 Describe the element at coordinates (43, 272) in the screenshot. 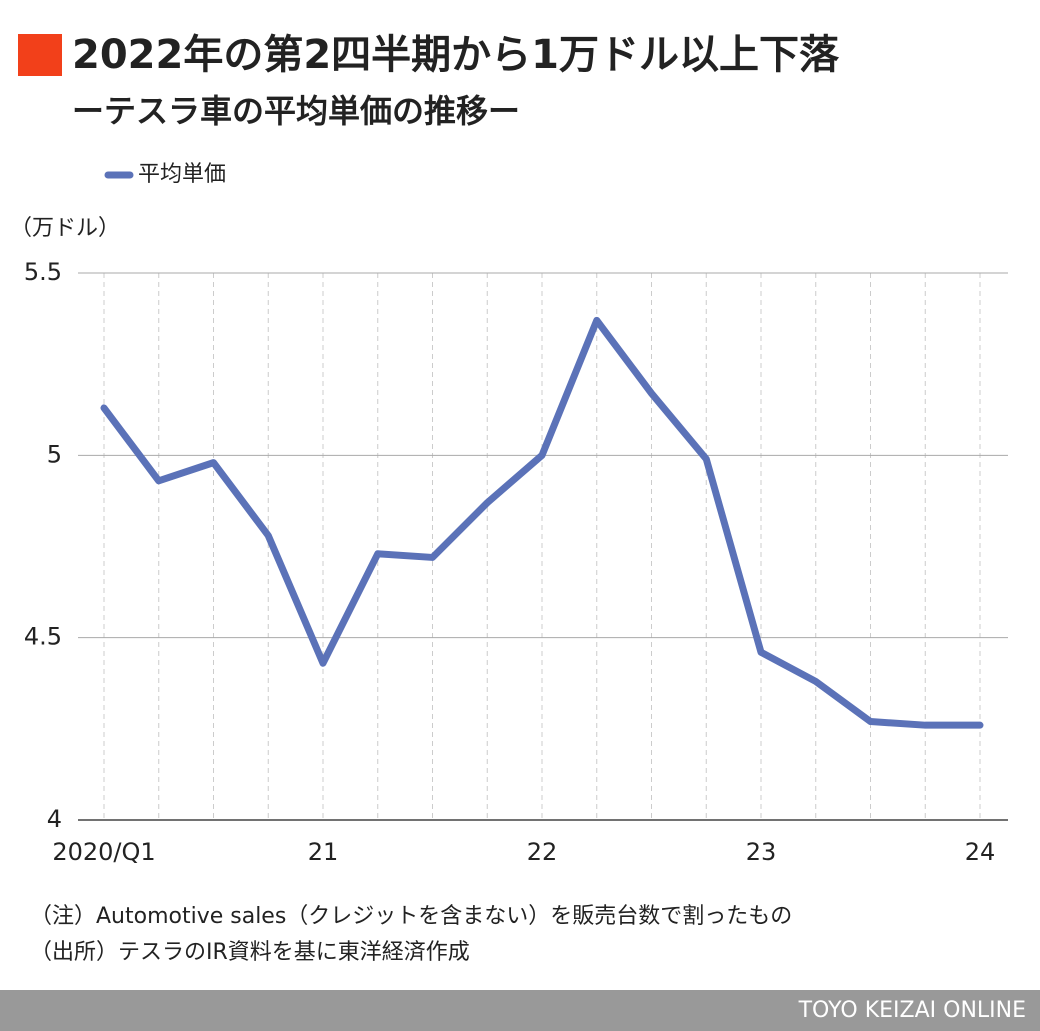

I see `y-tick-label: 5.5` at that location.